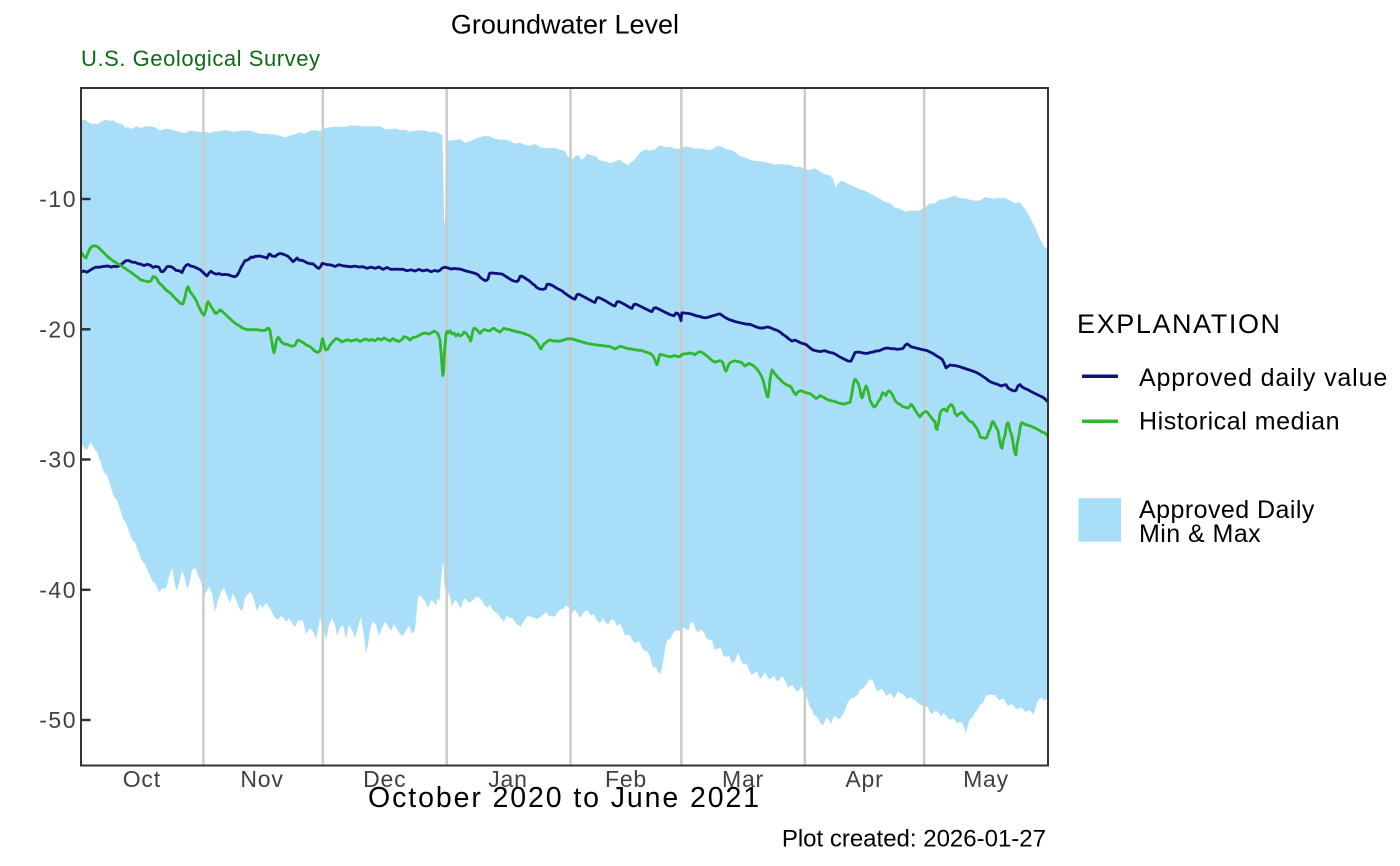 The height and width of the screenshot is (866, 1400). What do you see at coordinates (142, 779) in the screenshot?
I see `svg-text: Oct` at bounding box center [142, 779].